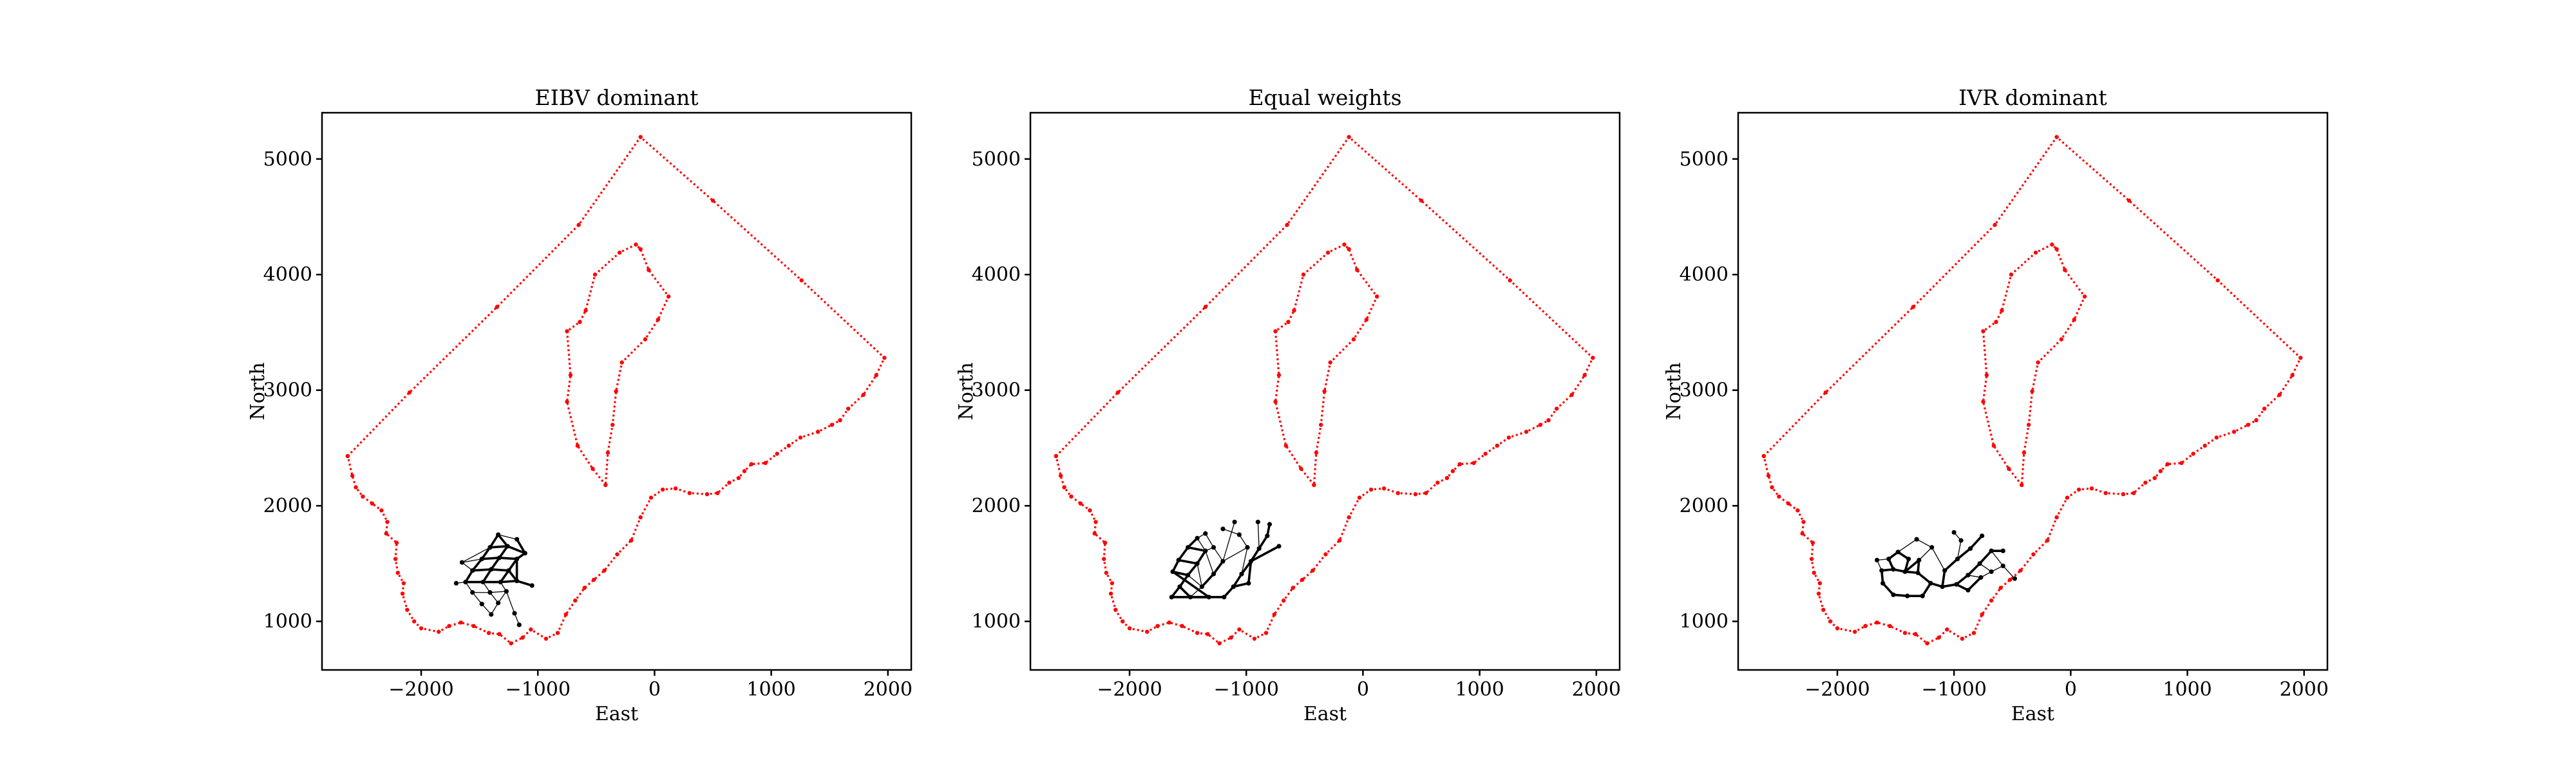  What do you see at coordinates (1704, 622) in the screenshot?
I see `y-tick-label: 1000` at bounding box center [1704, 622].